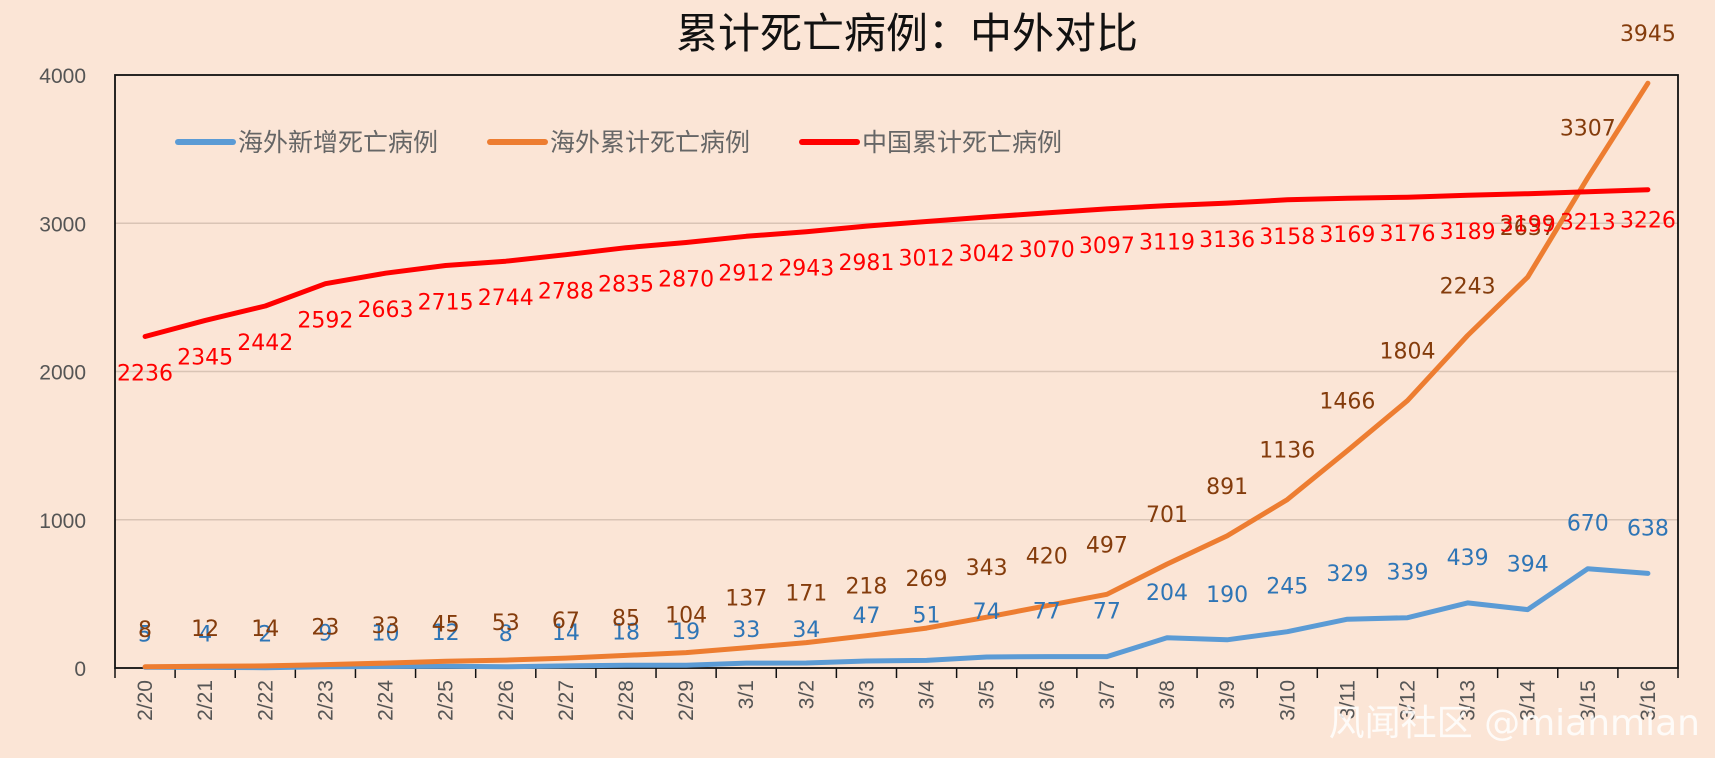 This screenshot has height=758, width=1715. What do you see at coordinates (927, 258) in the screenshot?
I see `data-label: 3012` at bounding box center [927, 258].